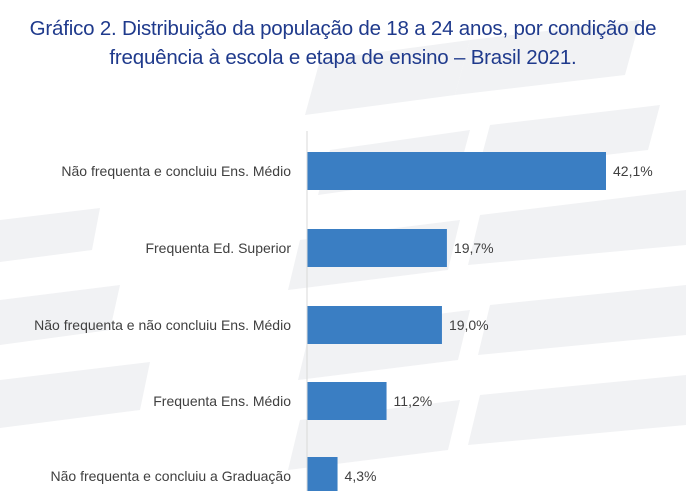  Describe the element at coordinates (218, 248) in the screenshot. I see `category-label: Frequenta Ed. Superior` at that location.